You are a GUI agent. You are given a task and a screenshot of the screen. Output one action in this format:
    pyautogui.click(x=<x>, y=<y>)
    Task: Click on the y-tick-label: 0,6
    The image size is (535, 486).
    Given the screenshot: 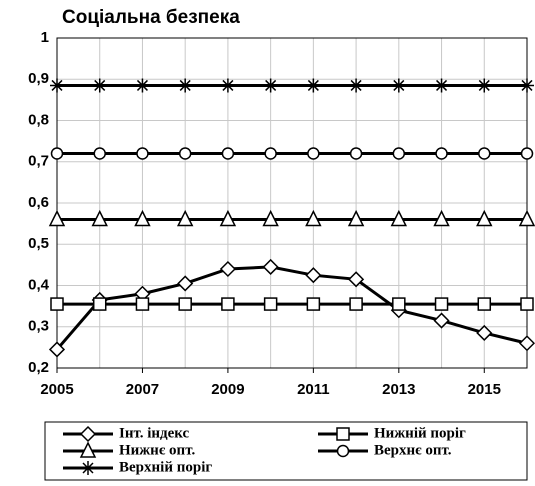 What is the action you would take?
    pyautogui.click(x=38, y=202)
    